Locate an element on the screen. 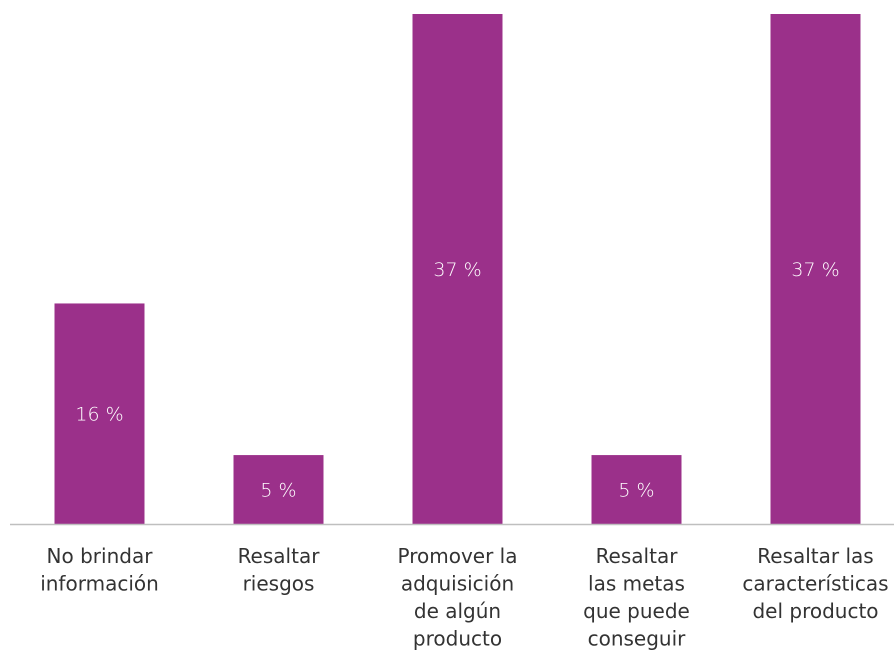 The height and width of the screenshot is (658, 894). data-label-4: 5 % is located at coordinates (636, 491).